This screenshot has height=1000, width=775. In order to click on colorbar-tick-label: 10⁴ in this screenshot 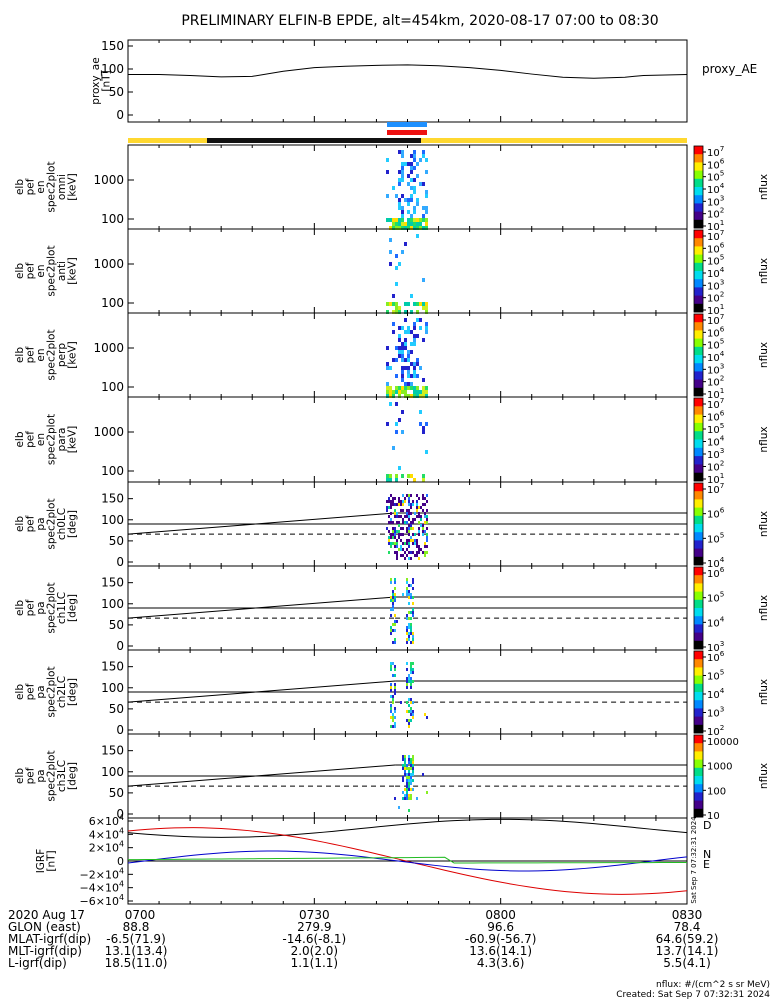, I will do `click(716, 272)`.